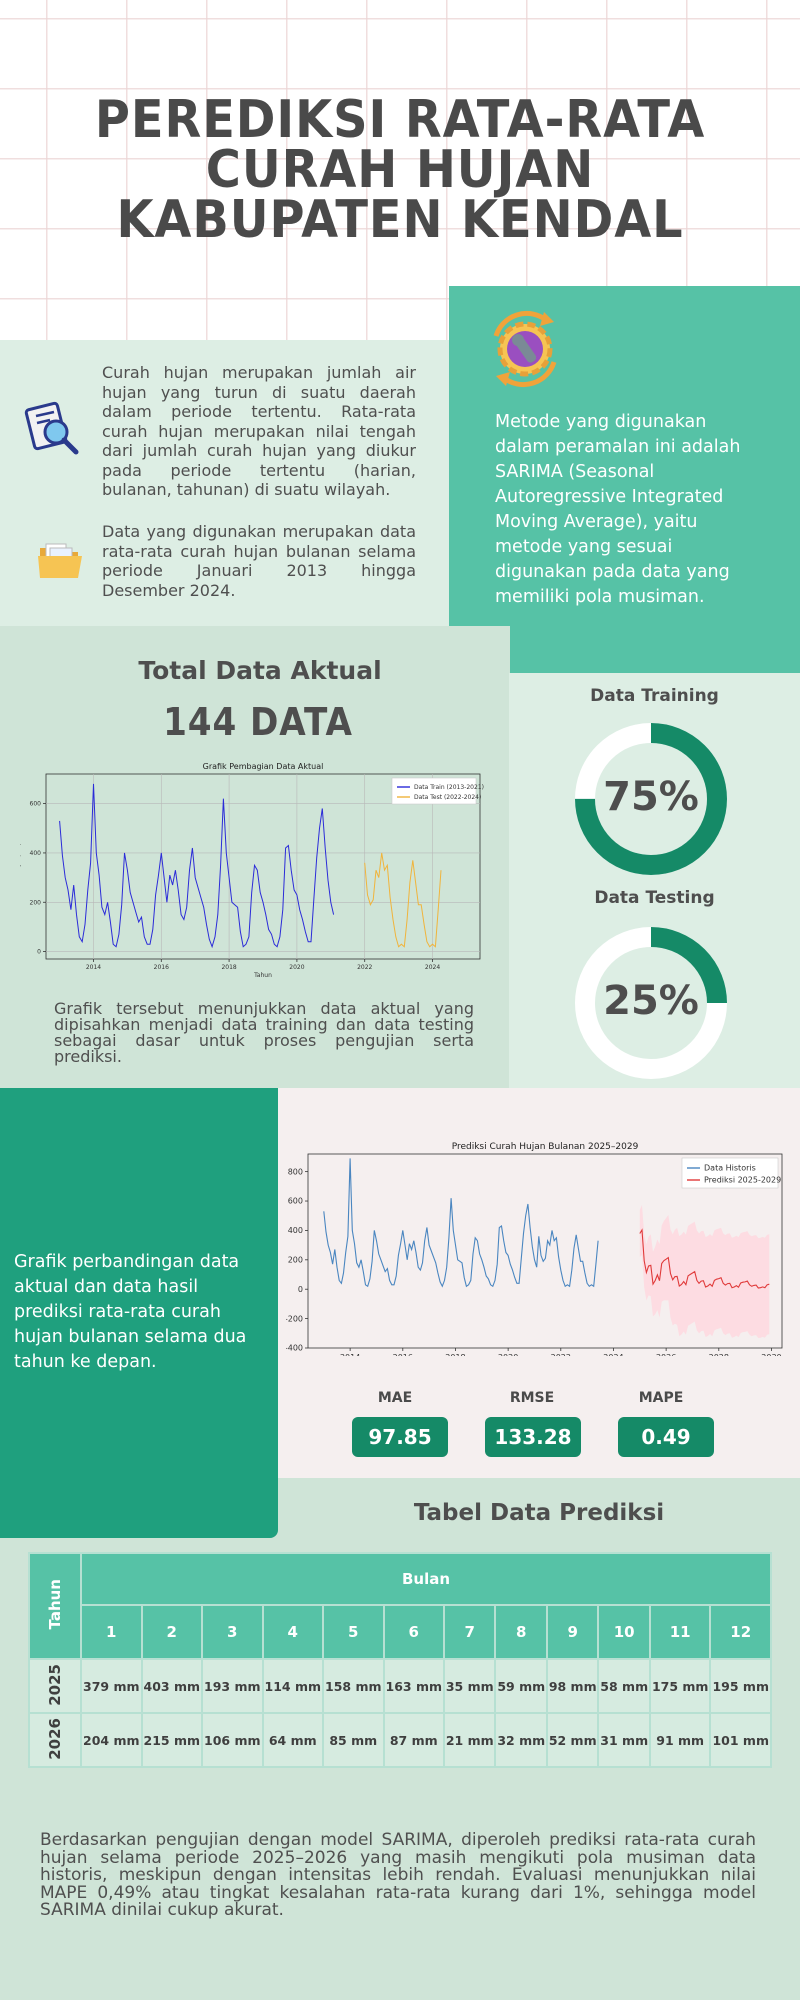  I want to click on legend-entry: Data Test (2022-2024), so click(447, 797).